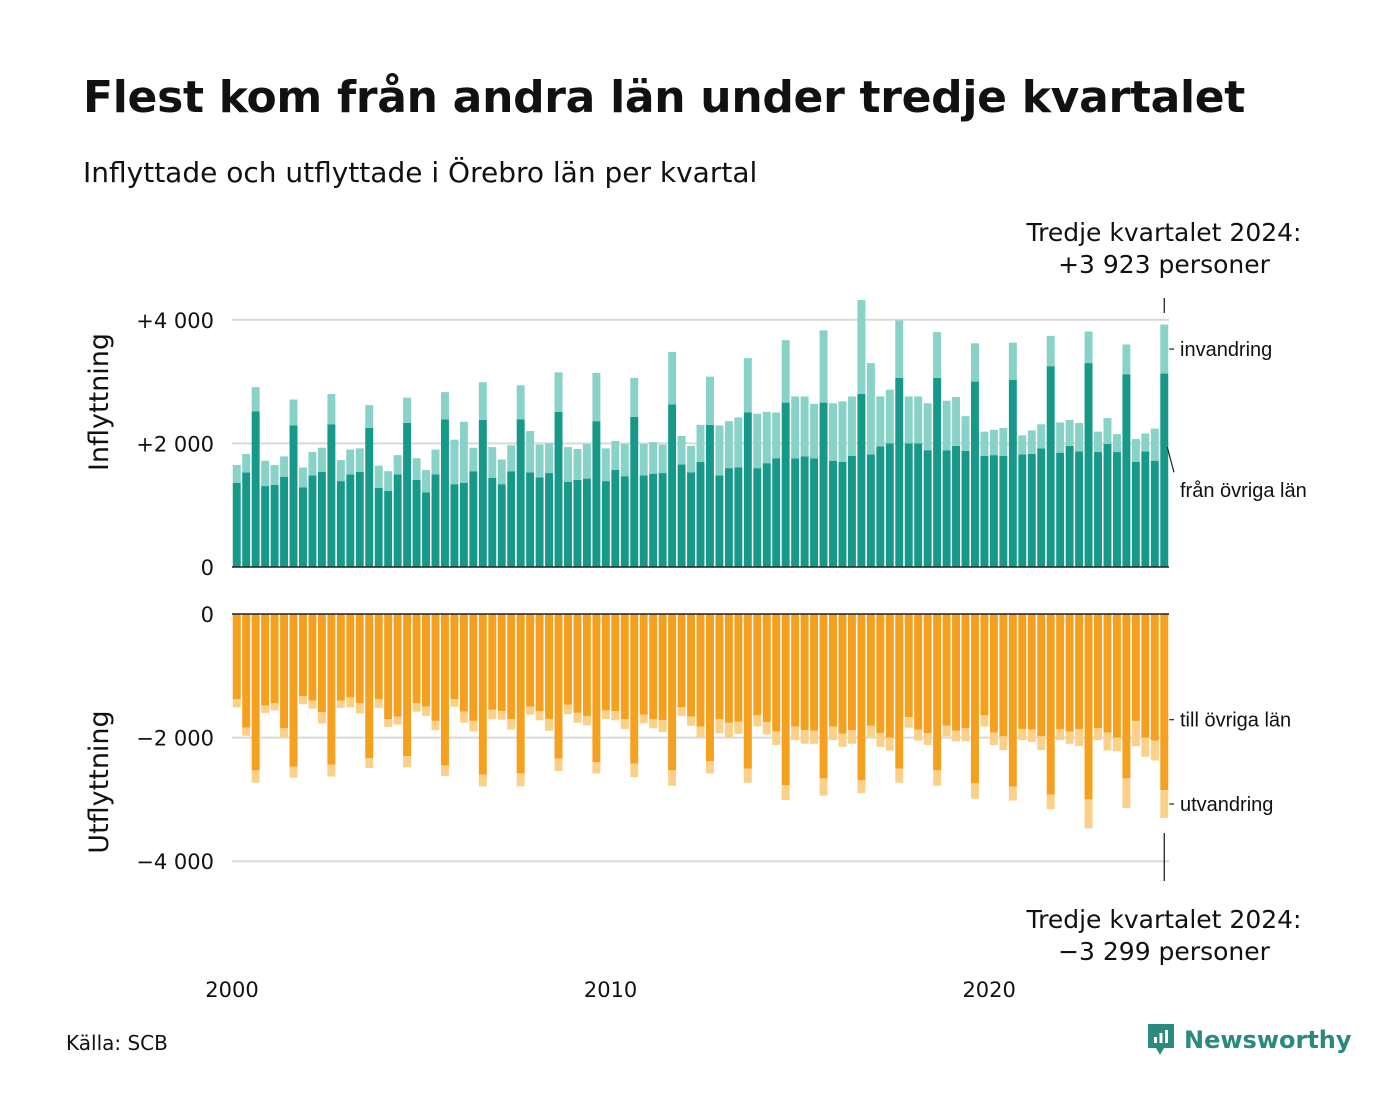 The height and width of the screenshot is (1120, 1400). Describe the element at coordinates (175, 739) in the screenshot. I see `y-tick-label-bottom: −2 000` at that location.